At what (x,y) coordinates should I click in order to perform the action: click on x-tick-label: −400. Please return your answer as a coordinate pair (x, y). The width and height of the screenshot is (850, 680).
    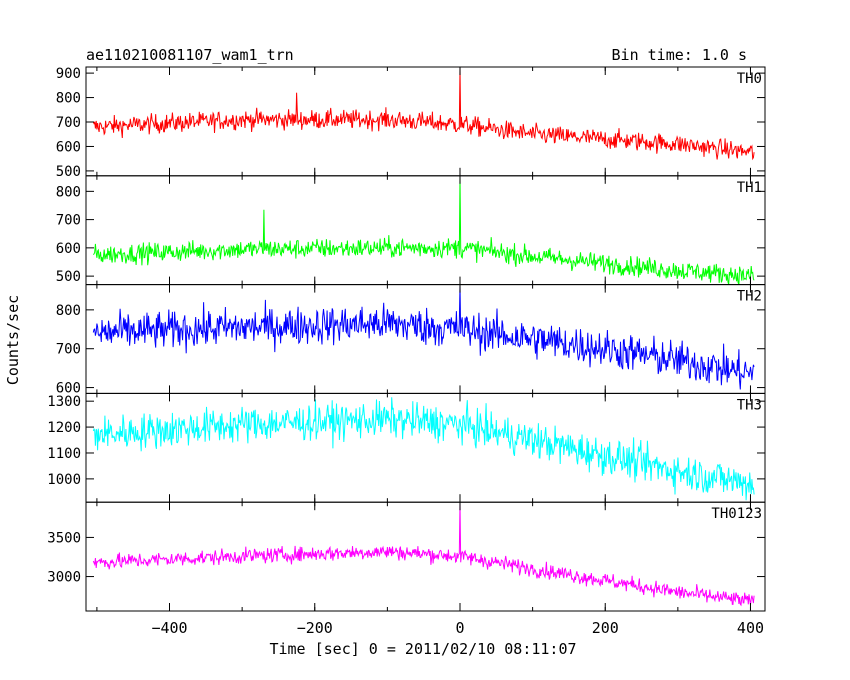
    Looking at the image, I should click on (169, 628).